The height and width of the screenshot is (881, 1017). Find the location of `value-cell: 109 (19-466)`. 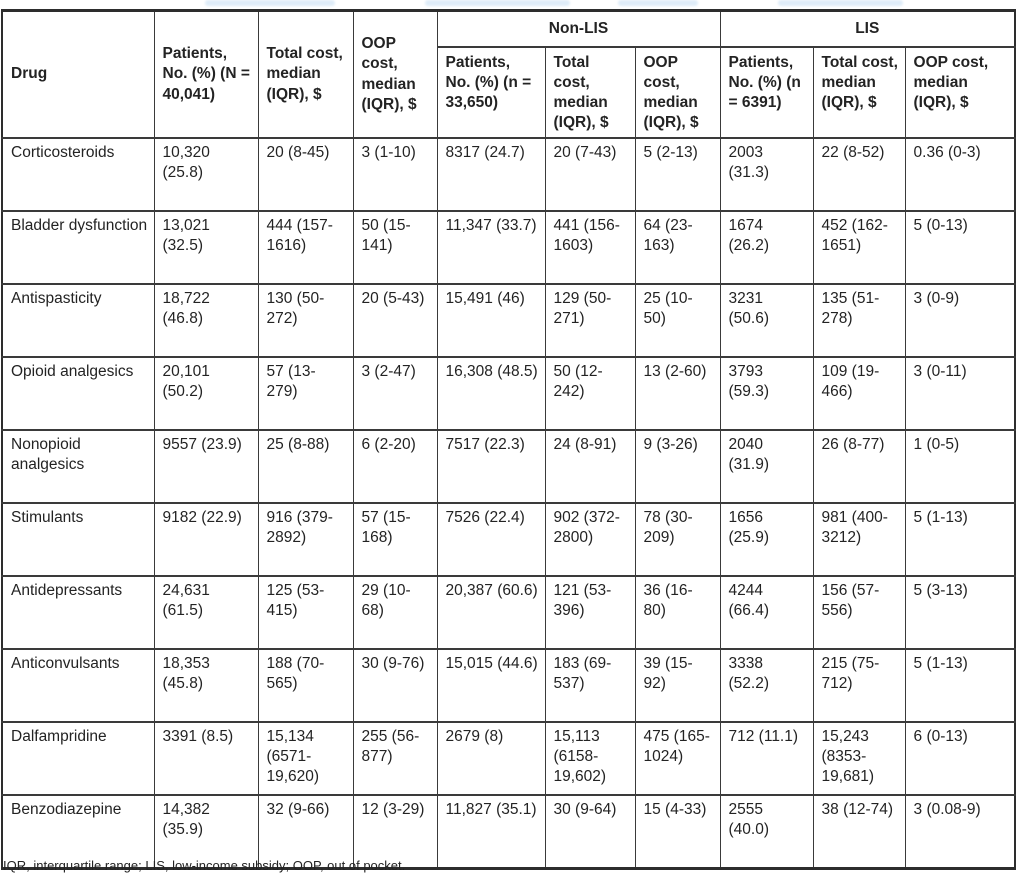

value-cell: 109 (19-466) is located at coordinates (859, 393).